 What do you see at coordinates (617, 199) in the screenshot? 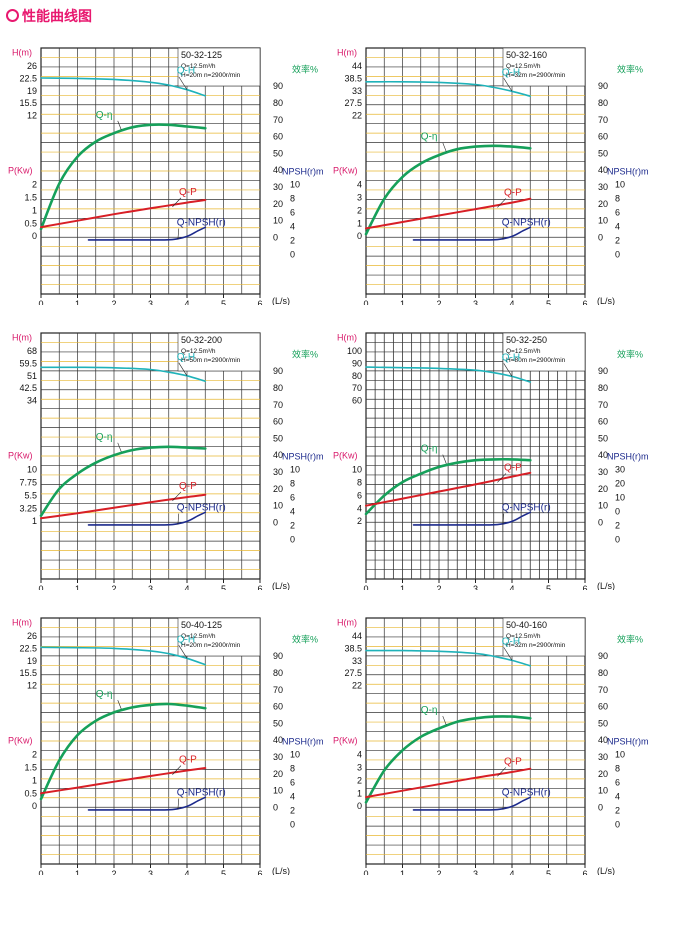
I see `npsh-tick-label: 8` at bounding box center [617, 199].